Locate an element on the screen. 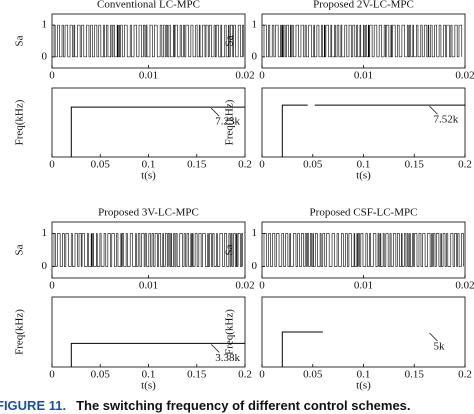  chart-title: Proposed 3V-LC-MPC is located at coordinates (148, 213).